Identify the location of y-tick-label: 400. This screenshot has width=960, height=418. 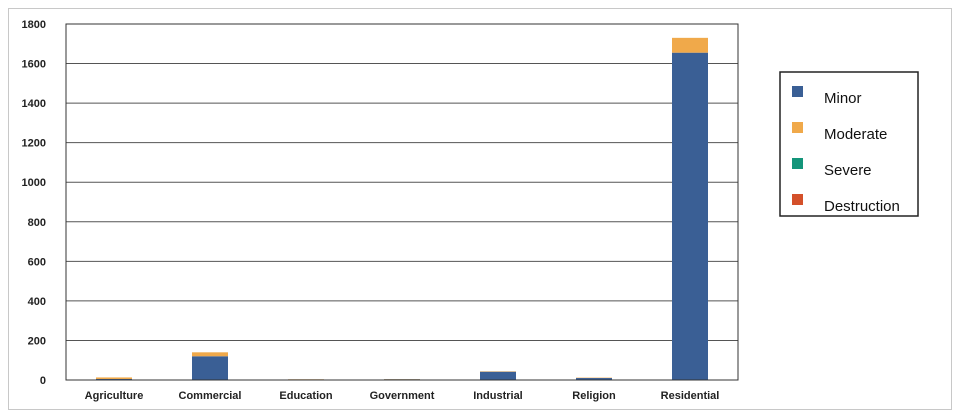
(37, 302).